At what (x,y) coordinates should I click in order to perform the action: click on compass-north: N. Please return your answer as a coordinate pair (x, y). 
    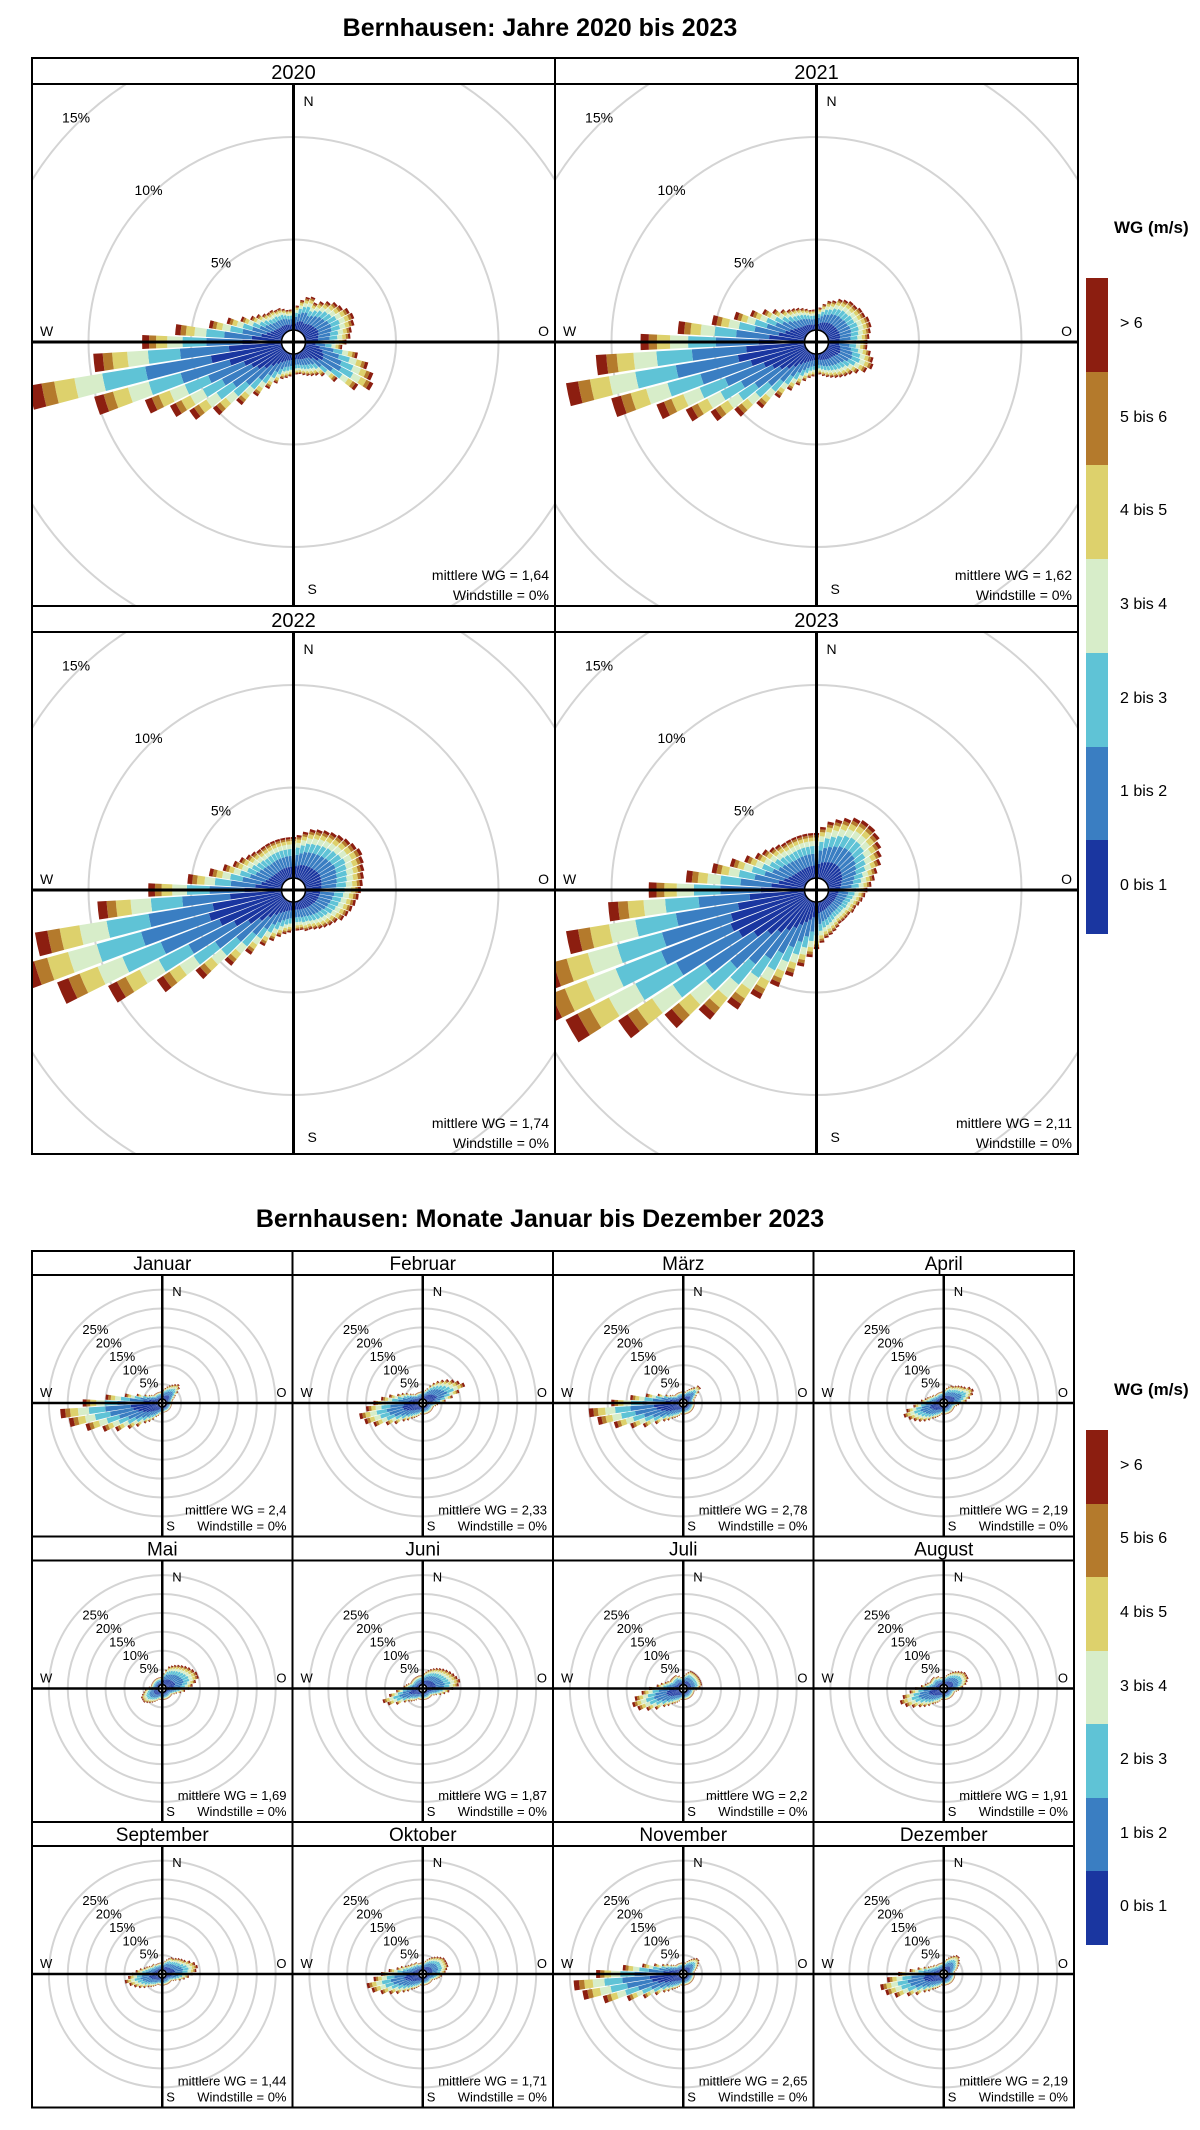
    Looking at the image, I should click on (832, 101).